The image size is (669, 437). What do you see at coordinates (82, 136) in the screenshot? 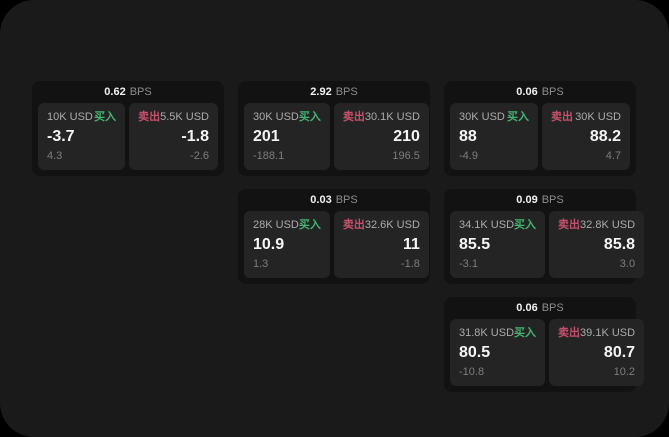
I see `buy-quote-tile: 10K USD 买入 -3.7 4.3` at bounding box center [82, 136].